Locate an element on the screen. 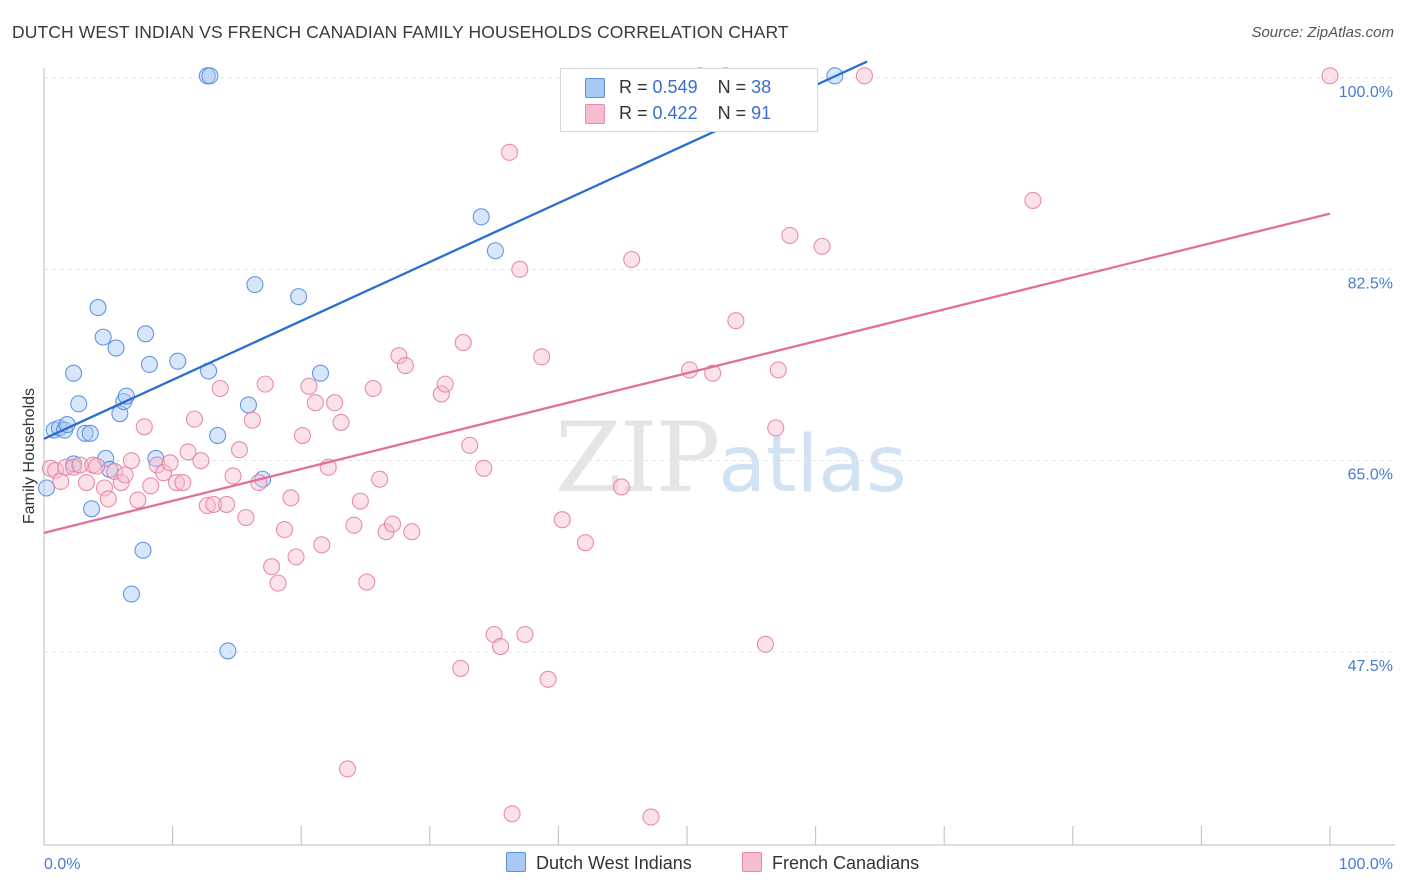 The height and width of the screenshot is (892, 1406). source-label: Source: ZipAtlas.com is located at coordinates (1322, 32).